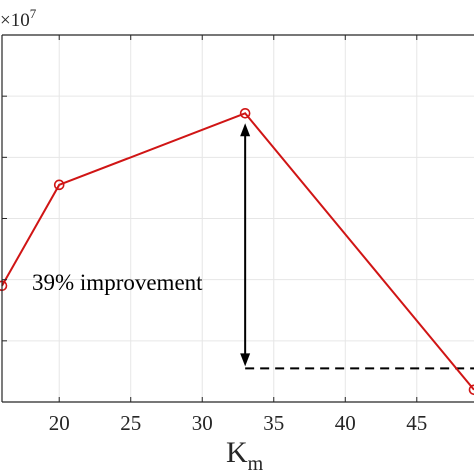  I want to click on x-tick-label: 45, so click(416, 423).